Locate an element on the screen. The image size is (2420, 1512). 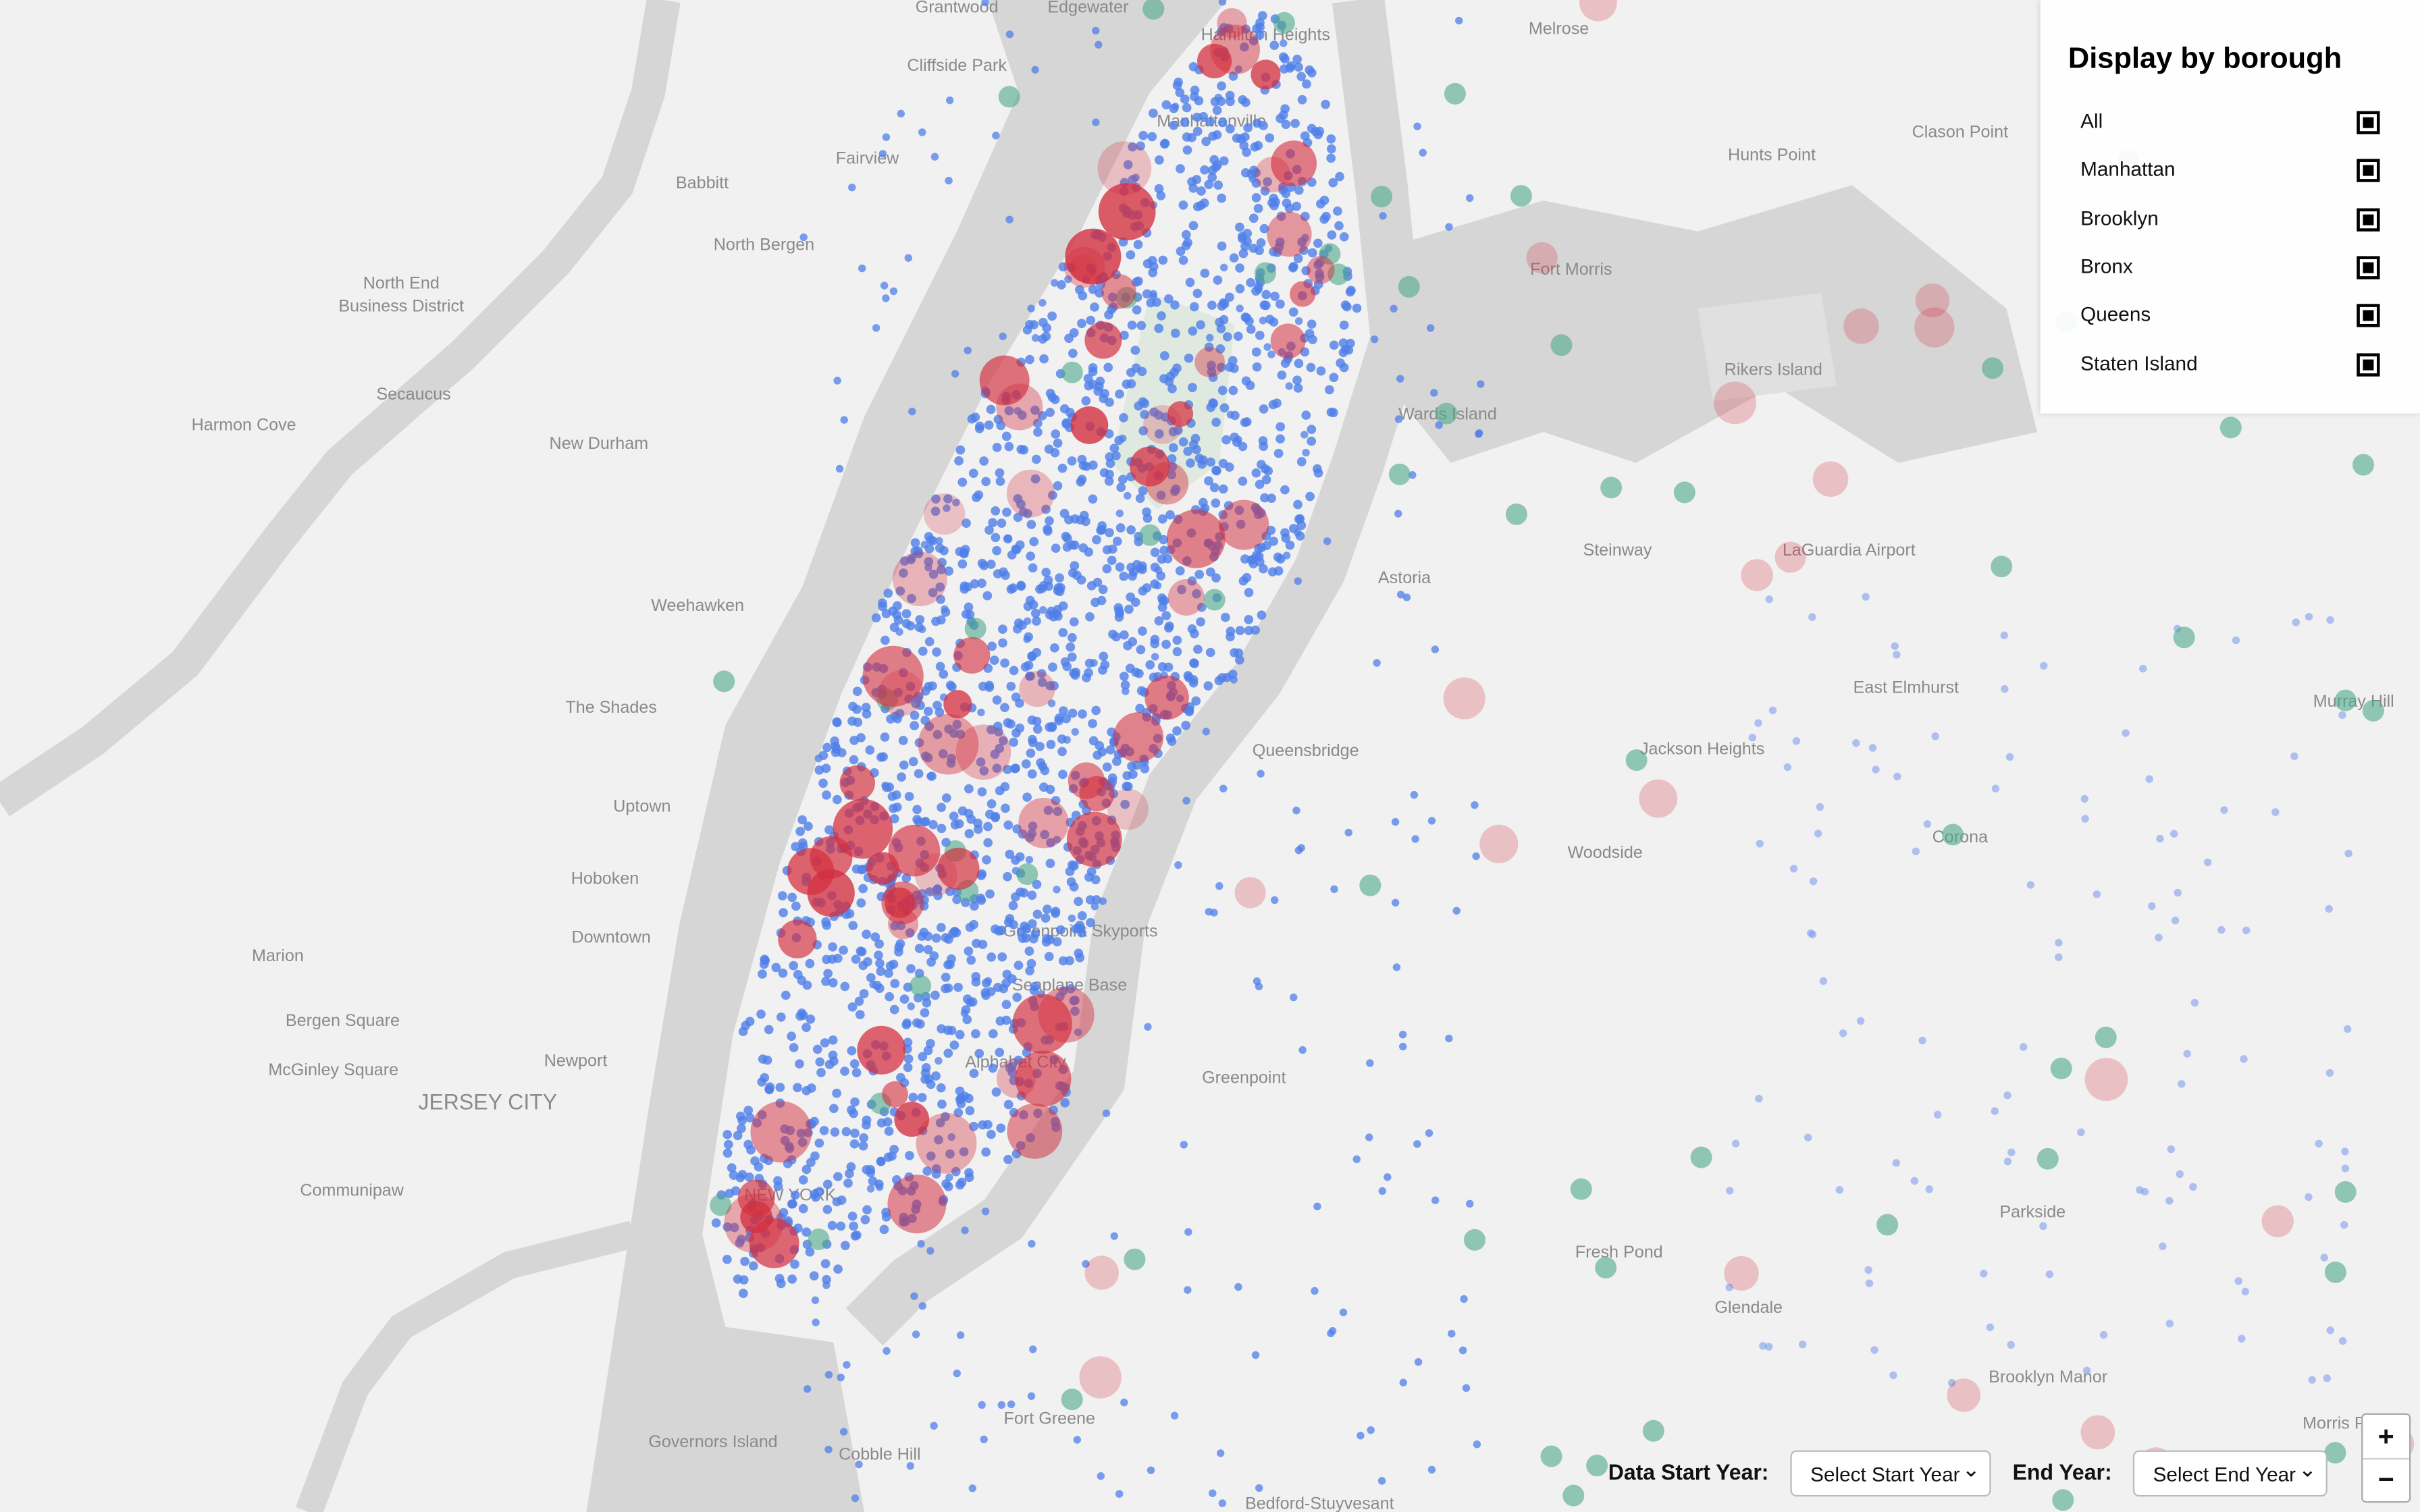
zoom-out: − is located at coordinates (2385, 1479).